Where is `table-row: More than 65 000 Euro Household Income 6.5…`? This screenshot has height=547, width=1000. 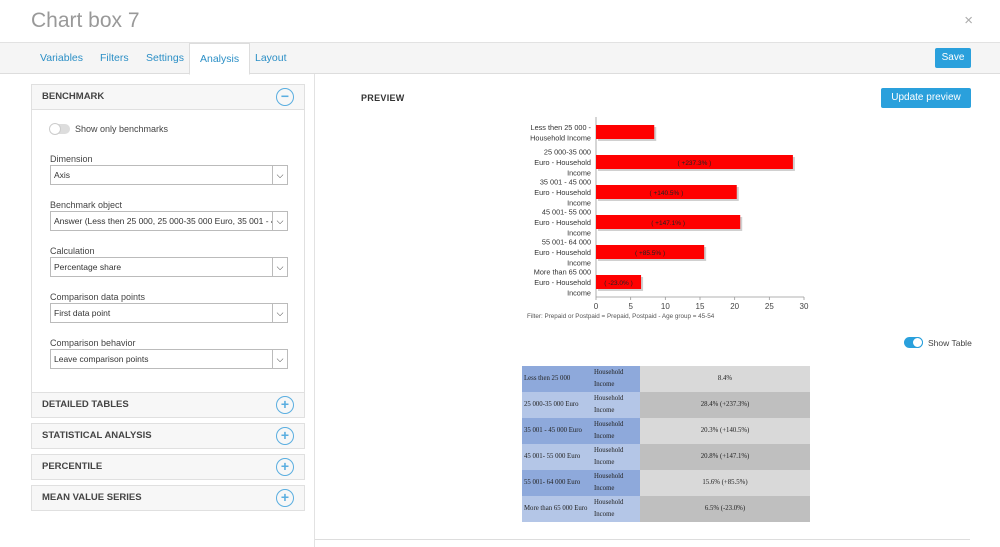 table-row: More than 65 000 Euro Household Income 6.5… is located at coordinates (666, 509).